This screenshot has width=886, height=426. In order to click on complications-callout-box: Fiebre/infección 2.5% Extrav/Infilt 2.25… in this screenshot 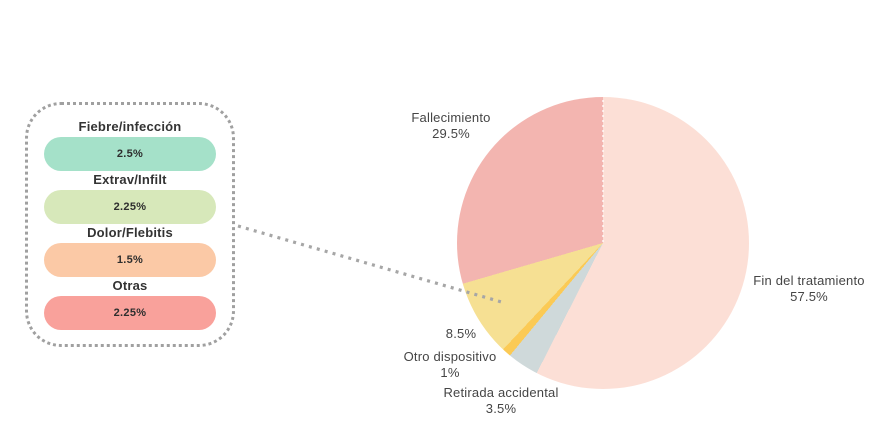, I will do `click(130, 224)`.